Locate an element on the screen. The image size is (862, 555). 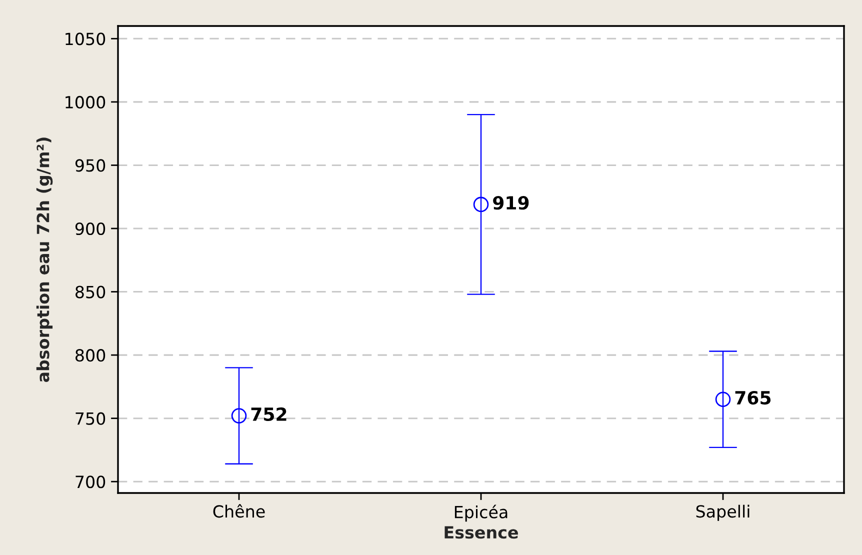
y-tick-label: 700 is located at coordinates (91, 482).